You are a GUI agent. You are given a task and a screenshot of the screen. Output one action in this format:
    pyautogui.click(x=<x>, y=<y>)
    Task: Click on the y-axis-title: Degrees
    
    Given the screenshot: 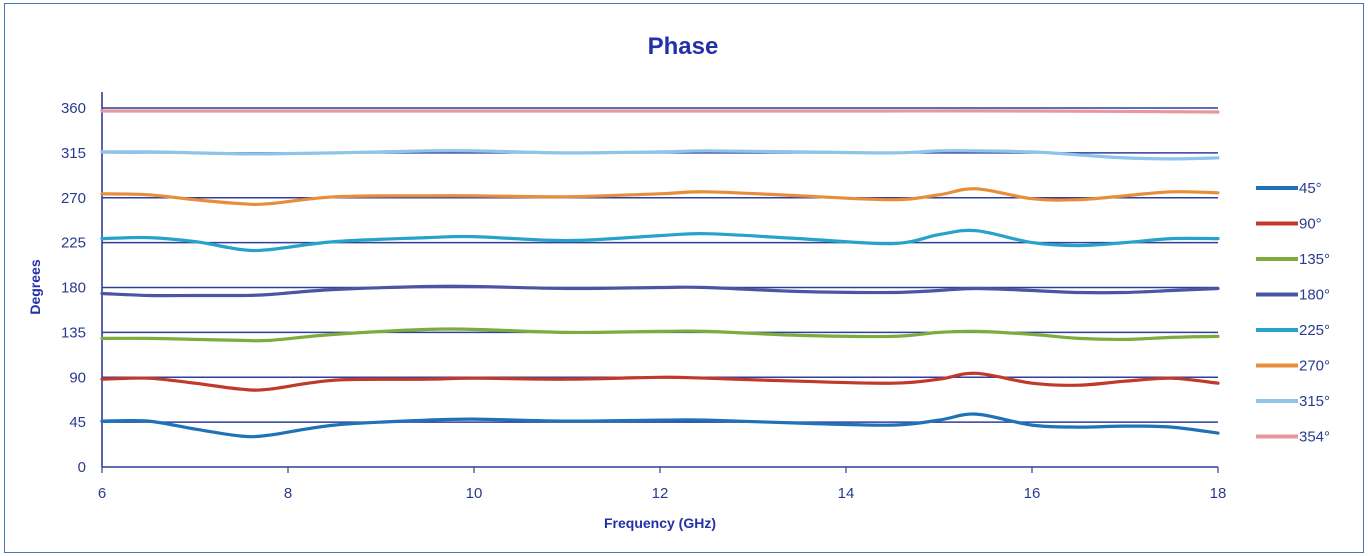 What is the action you would take?
    pyautogui.click(x=35, y=286)
    